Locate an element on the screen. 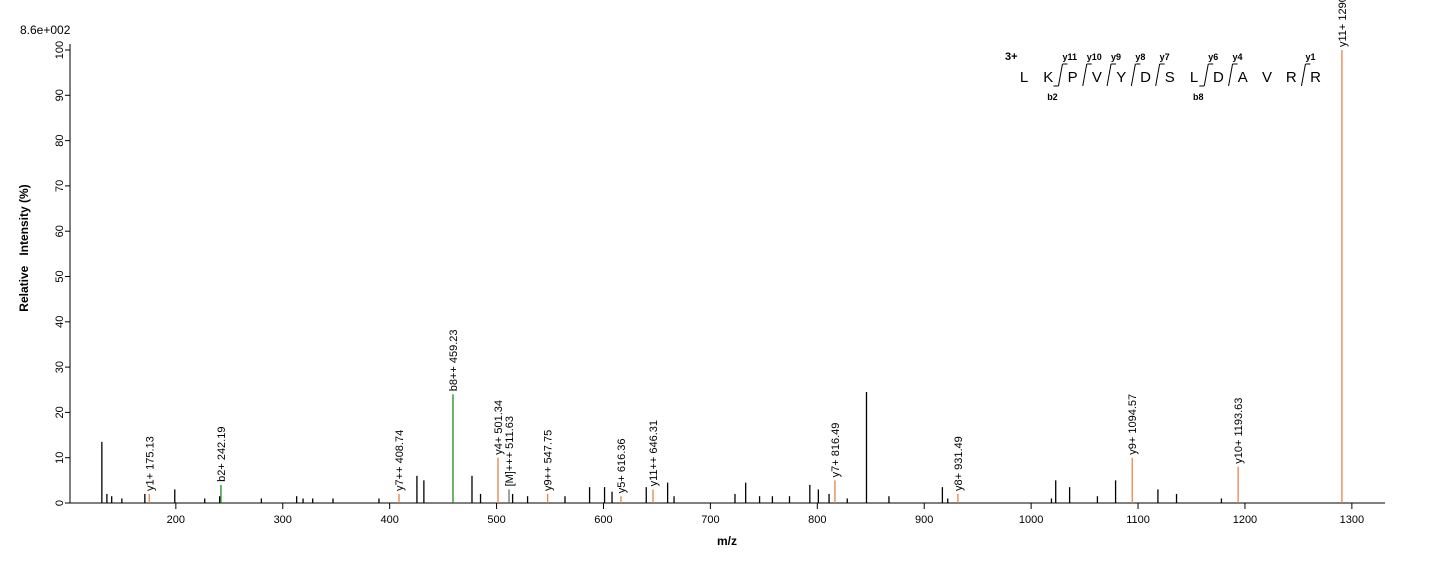 This screenshot has height=562, width=1436. peak-label: [M]+++ 511.63 is located at coordinates (510, 451).